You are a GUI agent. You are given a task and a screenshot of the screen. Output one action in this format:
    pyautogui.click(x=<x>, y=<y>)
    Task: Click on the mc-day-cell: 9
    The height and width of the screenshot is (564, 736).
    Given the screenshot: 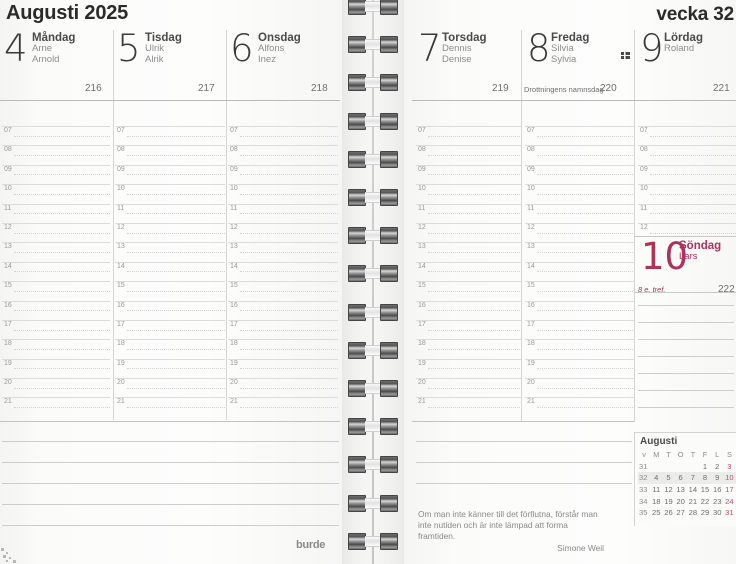 What is the action you would take?
    pyautogui.click(x=717, y=478)
    